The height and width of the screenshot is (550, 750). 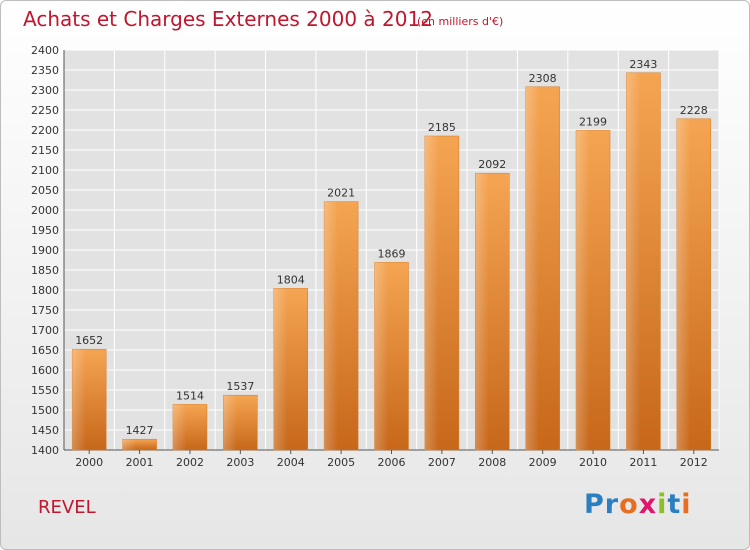 I want to click on x-tick-label: 2002, so click(x=190, y=462).